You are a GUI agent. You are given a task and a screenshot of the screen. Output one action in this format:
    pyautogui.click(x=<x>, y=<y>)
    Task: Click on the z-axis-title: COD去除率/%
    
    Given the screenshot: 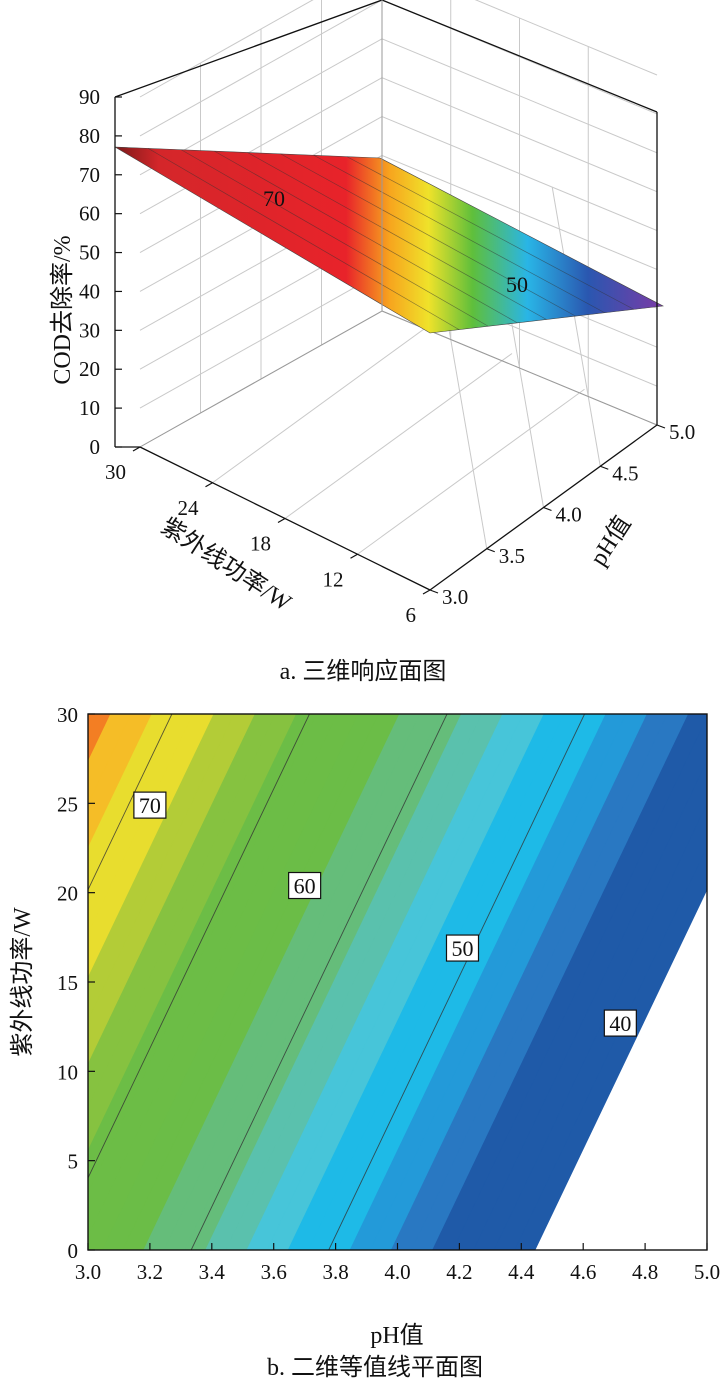 What is the action you would take?
    pyautogui.click(x=62, y=309)
    